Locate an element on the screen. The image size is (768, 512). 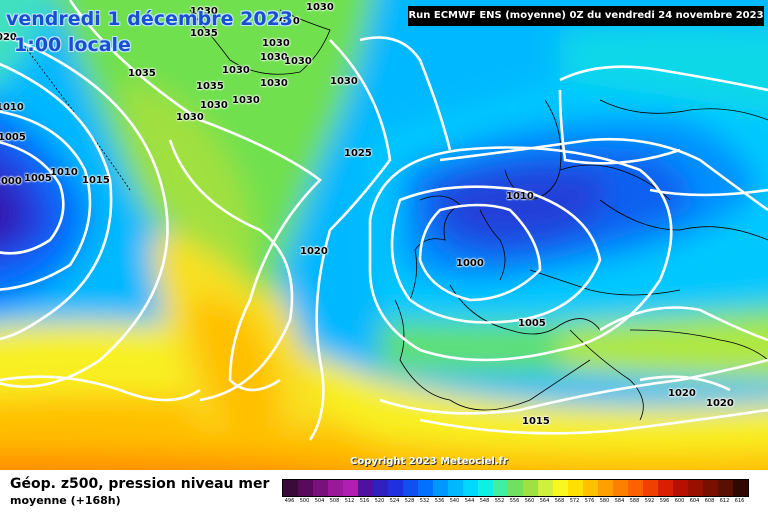
scale-label: 552 is located at coordinates (499, 501).